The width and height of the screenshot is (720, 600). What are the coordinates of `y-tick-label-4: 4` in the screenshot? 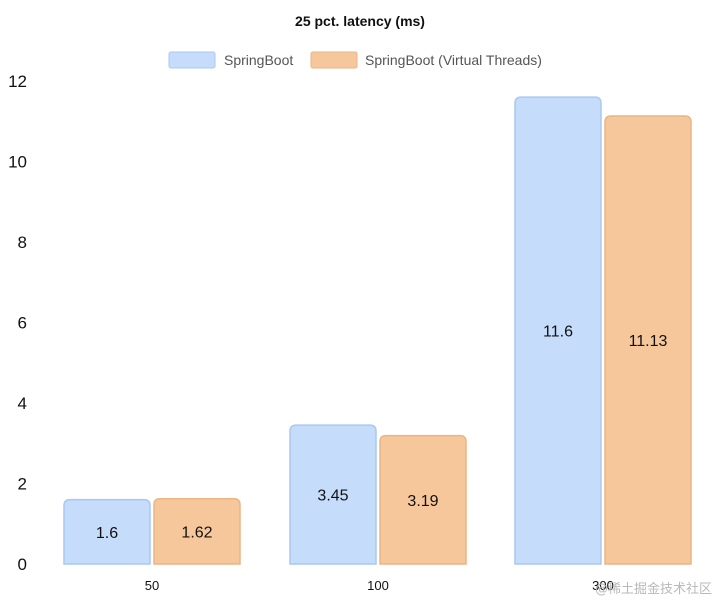 It's located at (22, 403).